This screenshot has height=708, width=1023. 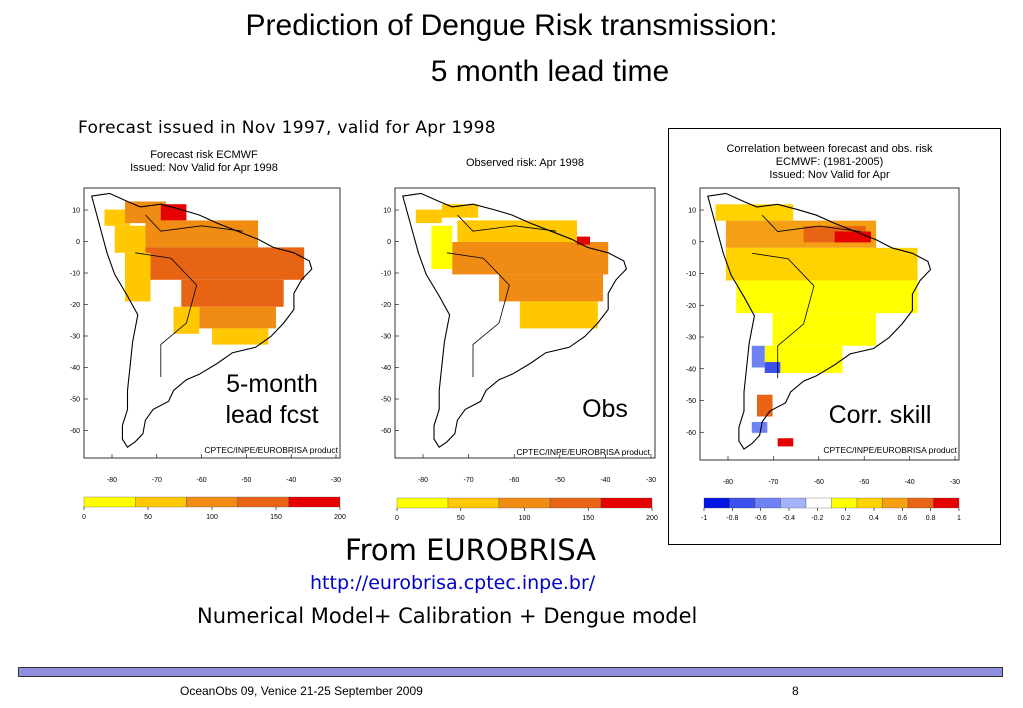 What do you see at coordinates (959, 518) in the screenshot?
I see `colorbar-tick-label: 1` at bounding box center [959, 518].